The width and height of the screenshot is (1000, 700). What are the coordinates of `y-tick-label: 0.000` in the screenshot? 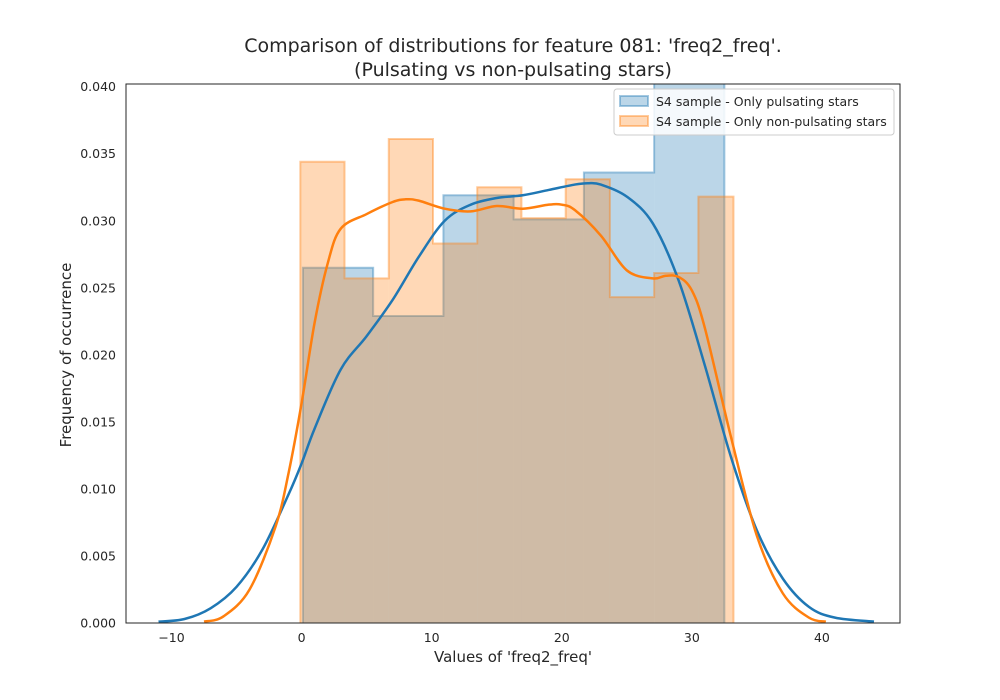 It's located at (98, 623).